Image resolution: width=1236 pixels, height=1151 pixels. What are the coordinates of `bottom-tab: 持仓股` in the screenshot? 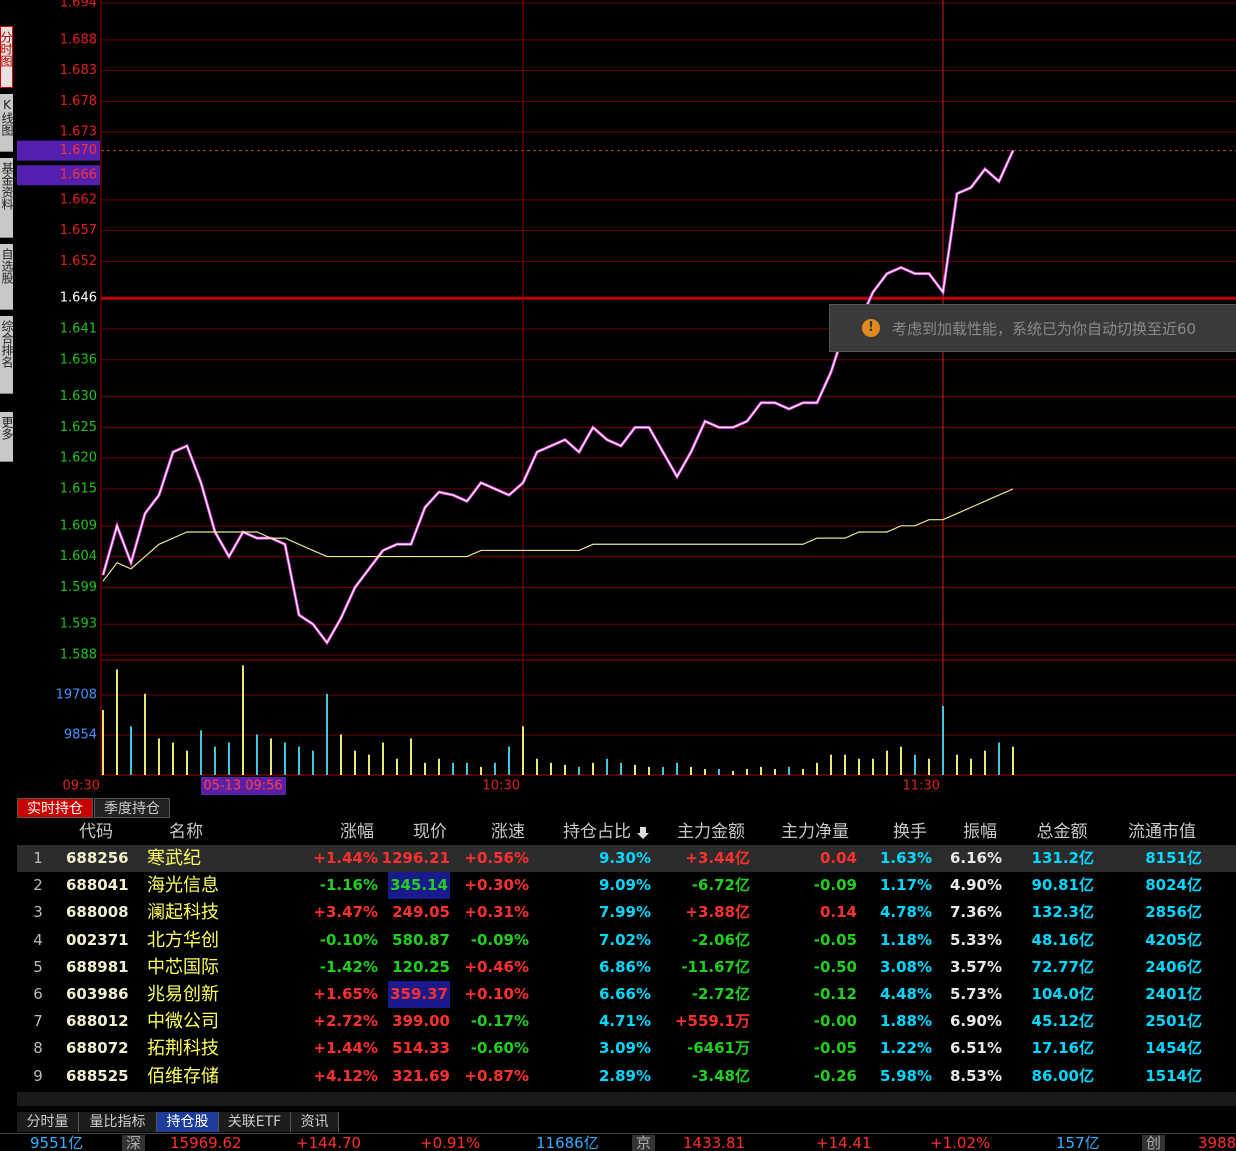 It's located at (188, 1122).